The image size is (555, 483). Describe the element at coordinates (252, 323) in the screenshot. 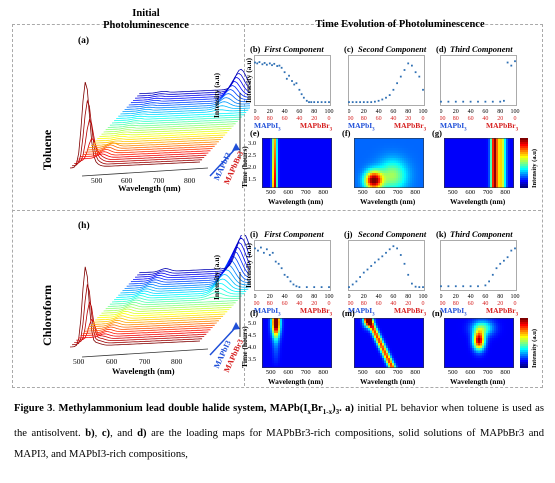

I see `map-y-tick: 5.0` at that location.